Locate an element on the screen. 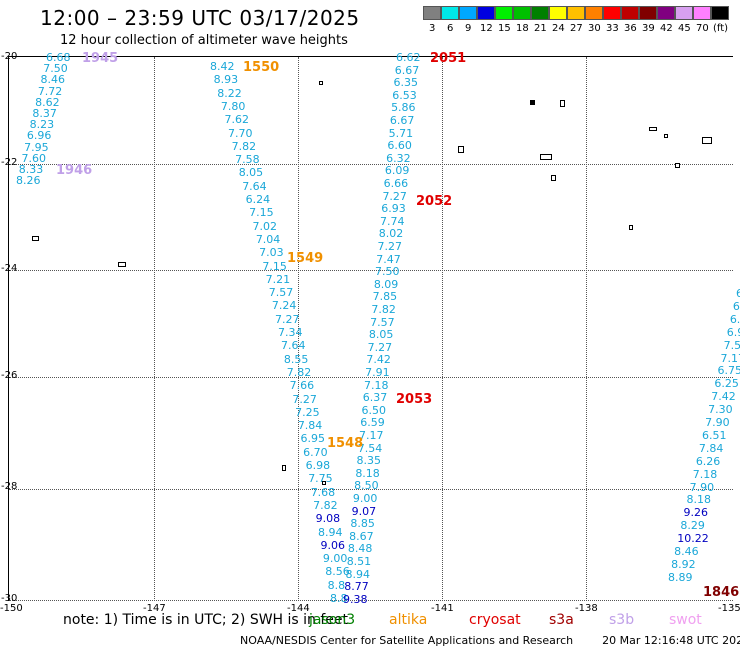  wave-height-value: 7.5 is located at coordinates (731, 345).